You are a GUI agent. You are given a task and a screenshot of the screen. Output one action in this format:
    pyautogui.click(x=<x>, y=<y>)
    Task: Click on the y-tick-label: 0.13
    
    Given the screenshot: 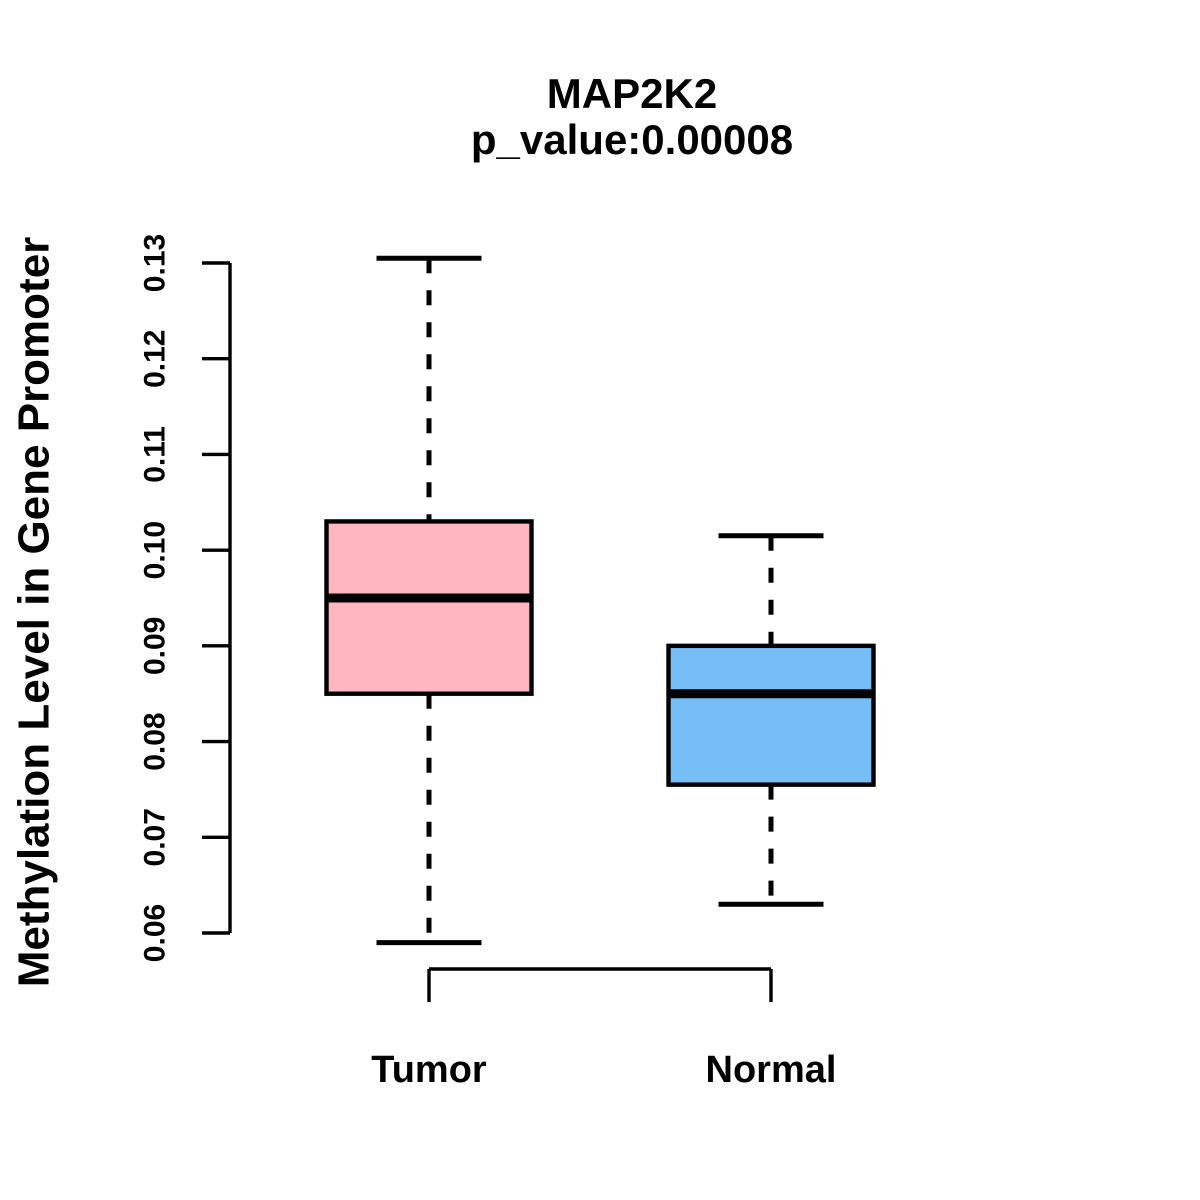 What is the action you would take?
    pyautogui.click(x=155, y=263)
    